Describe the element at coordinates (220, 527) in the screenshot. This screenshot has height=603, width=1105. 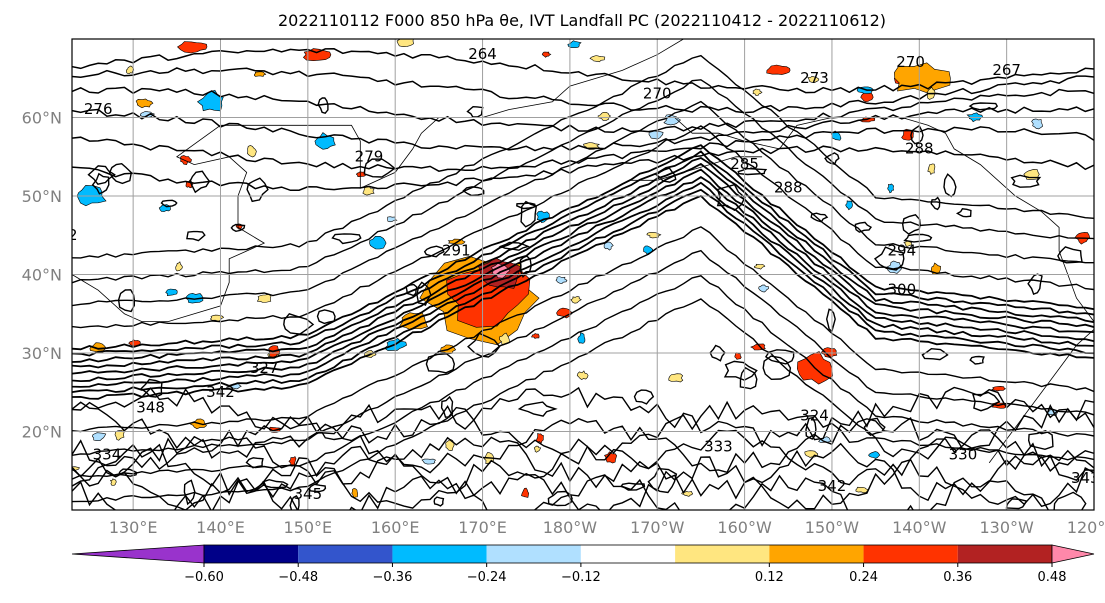
I see `lon-tick-label: 140°E` at that location.